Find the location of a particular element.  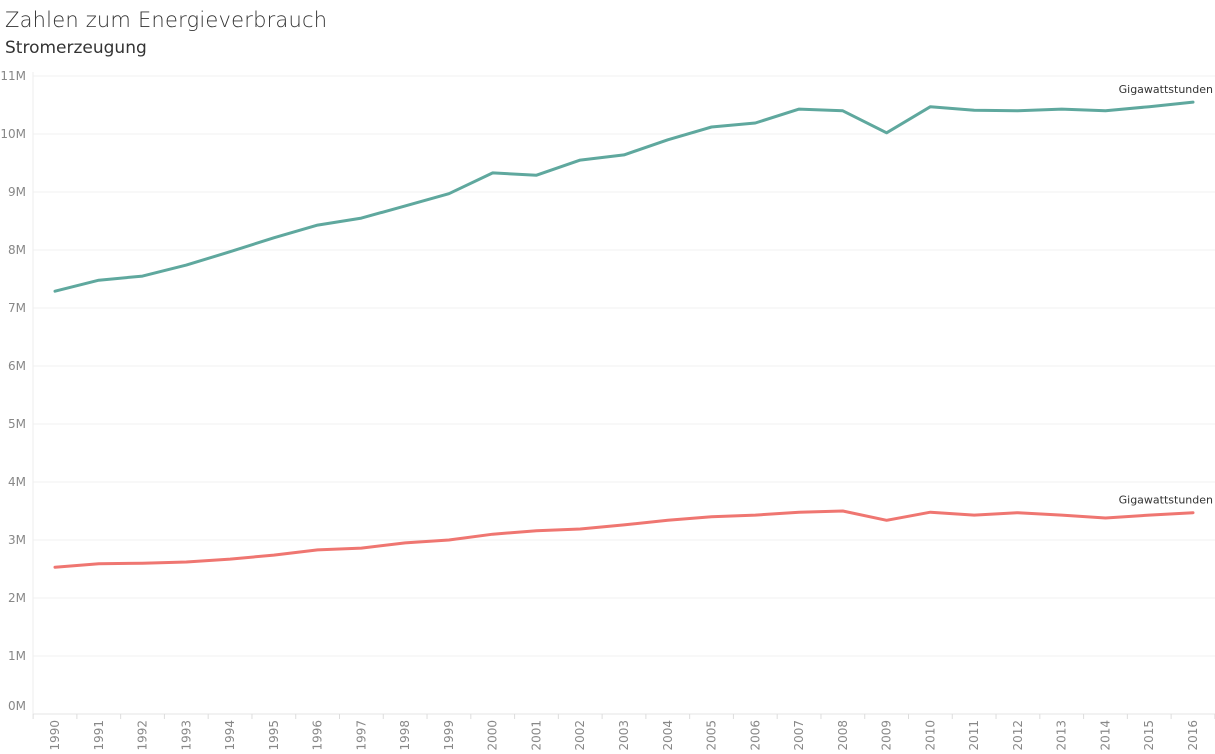

y-tick-label: 10M is located at coordinates (13, 134).